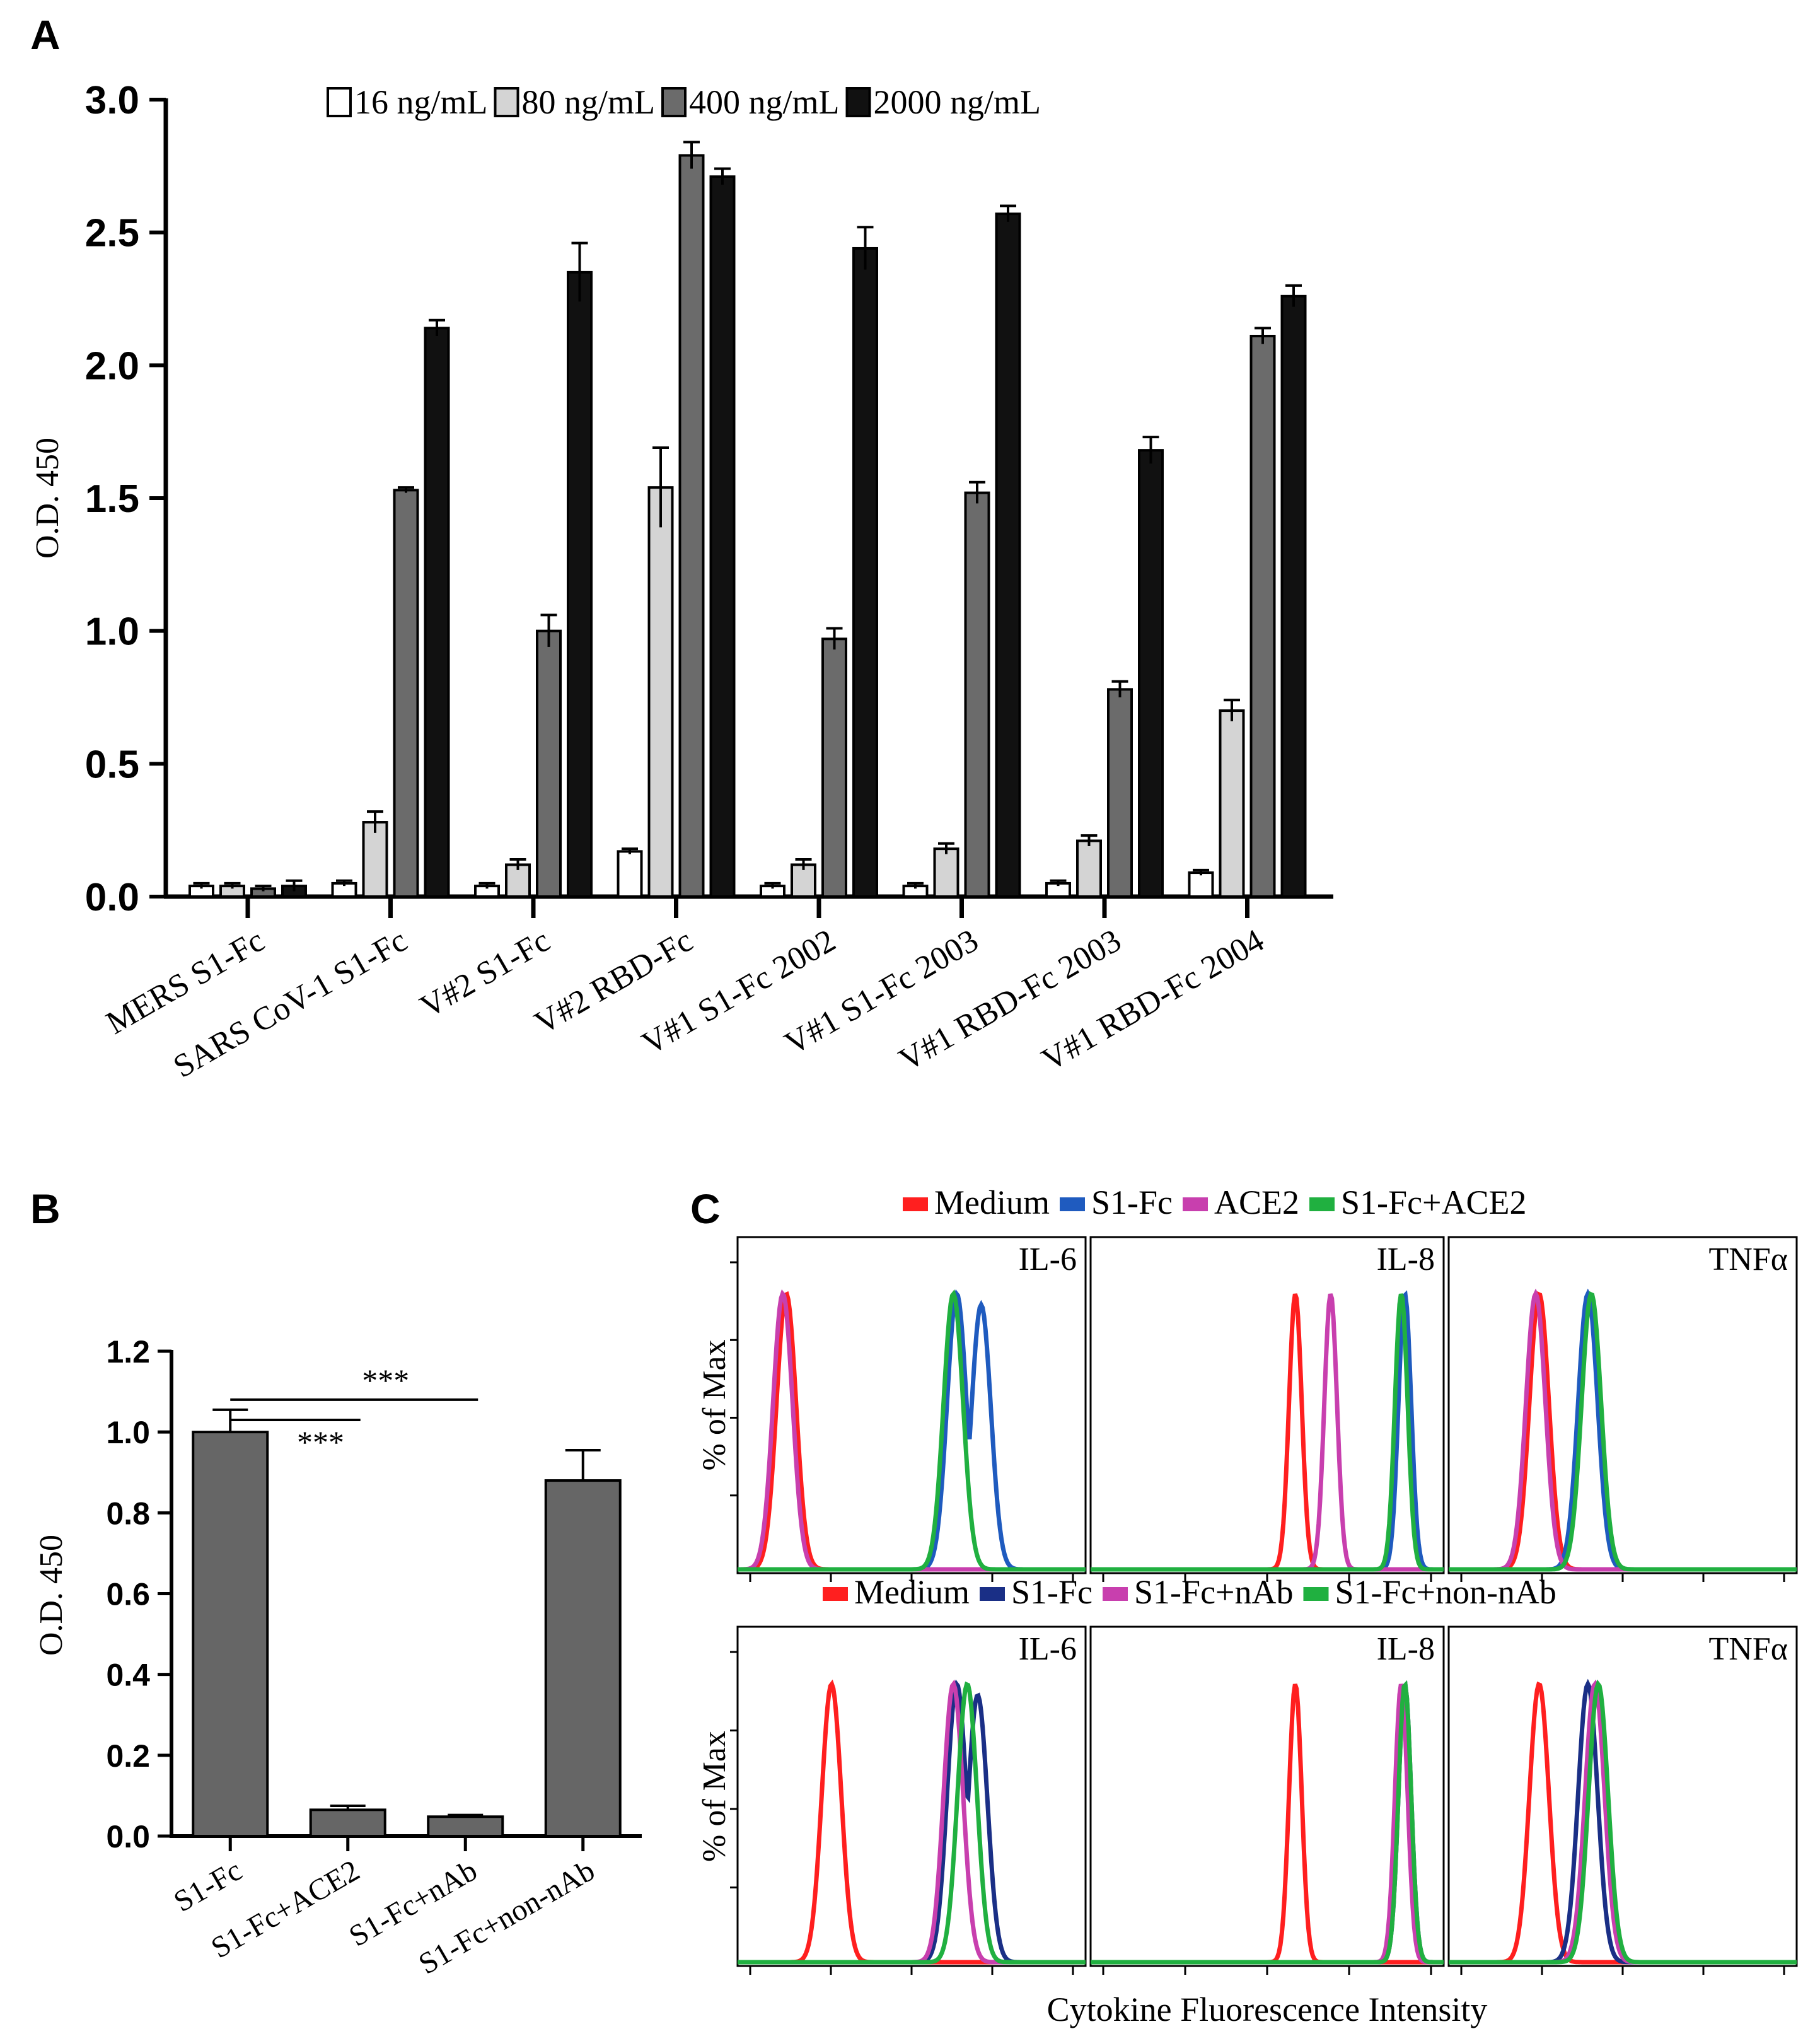  What do you see at coordinates (992, 1202) in the screenshot?
I see `legend-label: Medium` at bounding box center [992, 1202].